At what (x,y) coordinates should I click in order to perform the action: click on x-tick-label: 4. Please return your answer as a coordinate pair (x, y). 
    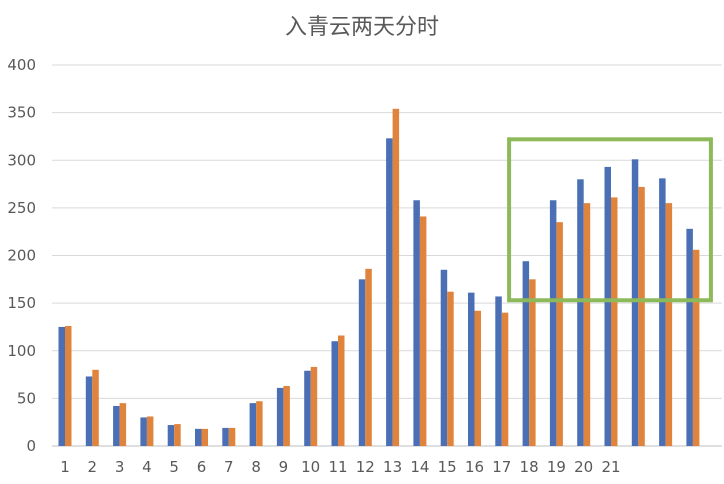
    Looking at the image, I should click on (147, 467).